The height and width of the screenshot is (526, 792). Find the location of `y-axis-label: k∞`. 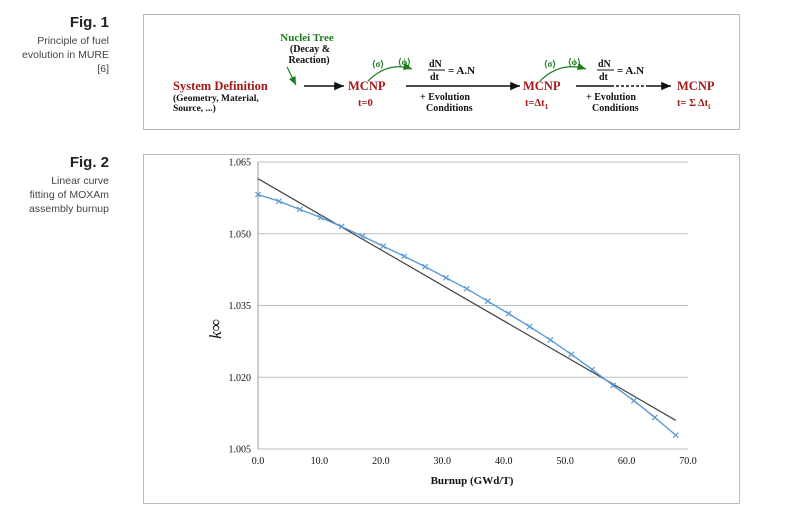

y-axis-label: k∞ is located at coordinates (215, 329).